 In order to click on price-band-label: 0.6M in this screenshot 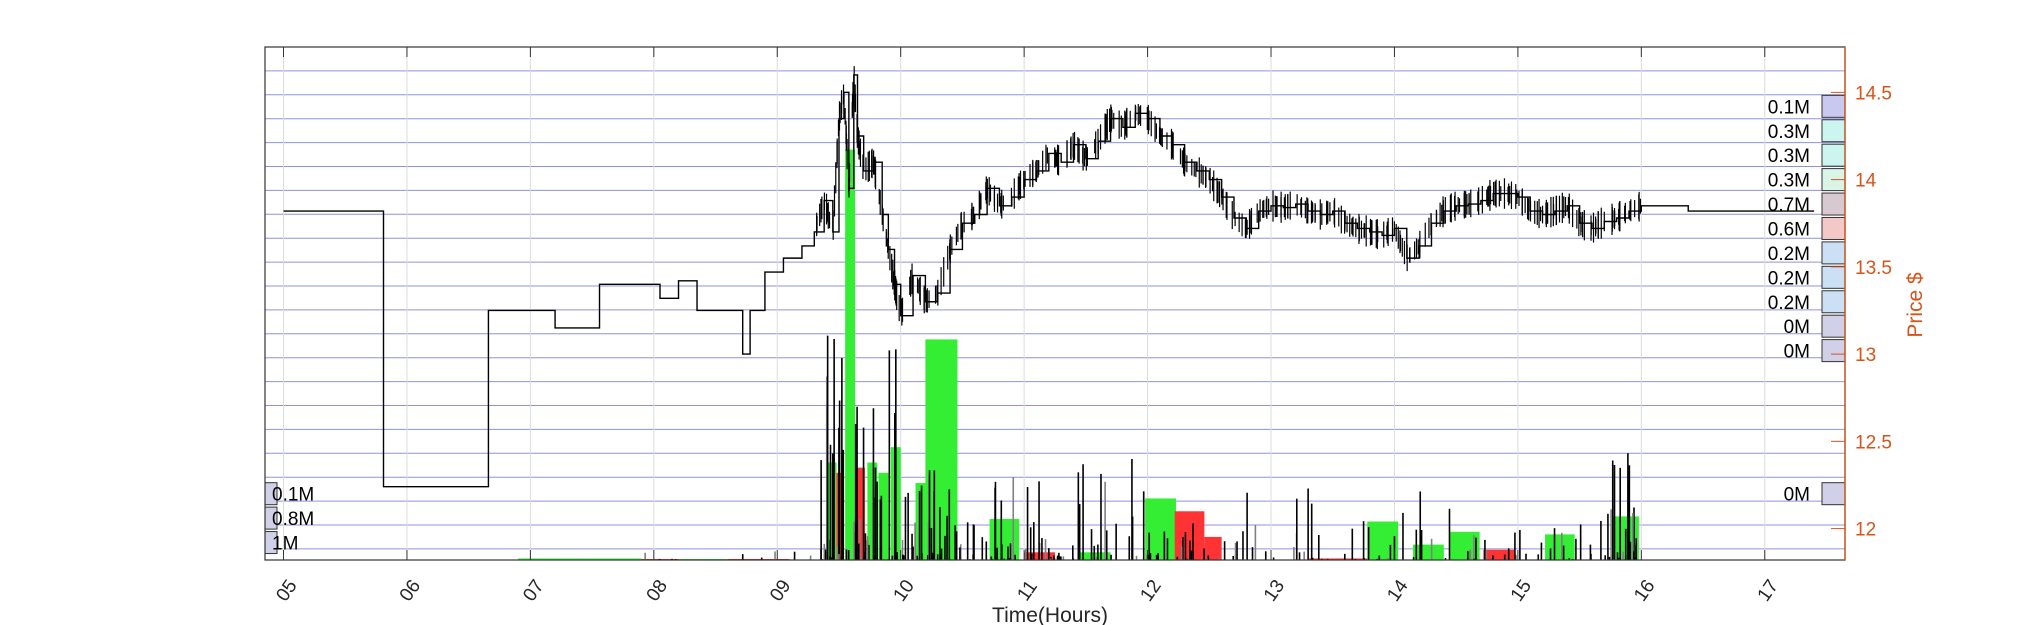, I will do `click(1789, 229)`.